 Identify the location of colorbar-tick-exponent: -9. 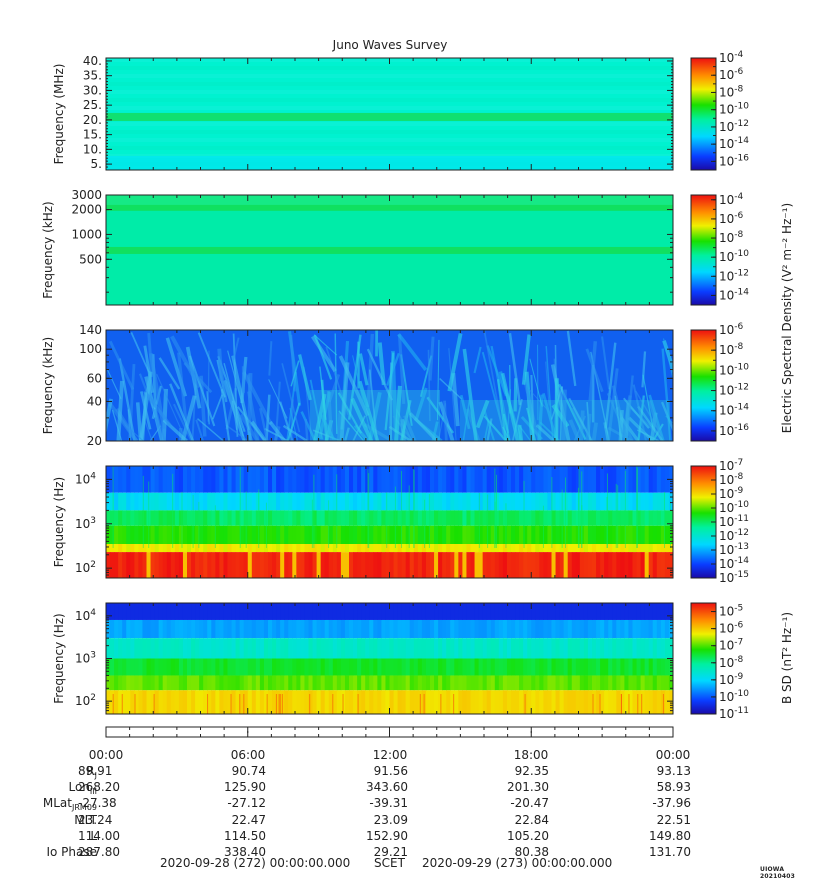
(738, 677).